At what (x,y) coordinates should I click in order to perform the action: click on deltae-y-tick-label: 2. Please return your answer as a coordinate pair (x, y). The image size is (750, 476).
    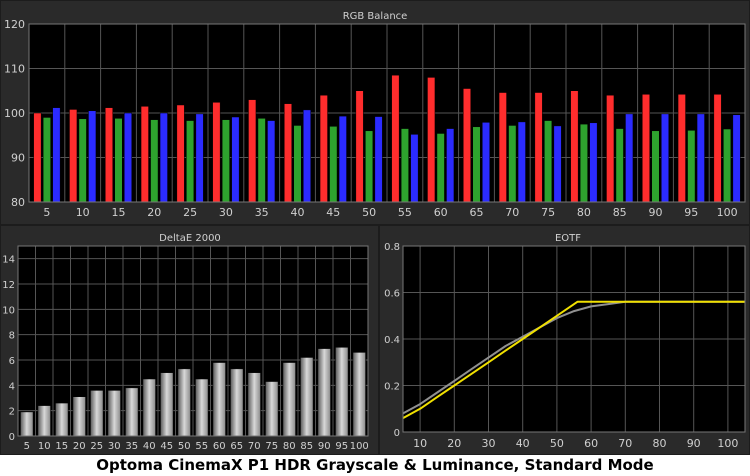
    Looking at the image, I should click on (12, 412).